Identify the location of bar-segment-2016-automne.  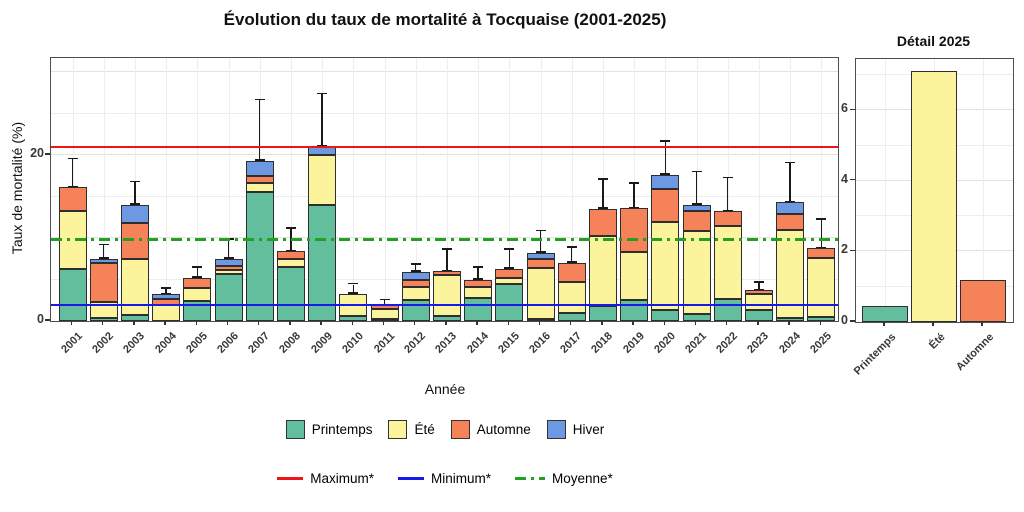
(540, 263).